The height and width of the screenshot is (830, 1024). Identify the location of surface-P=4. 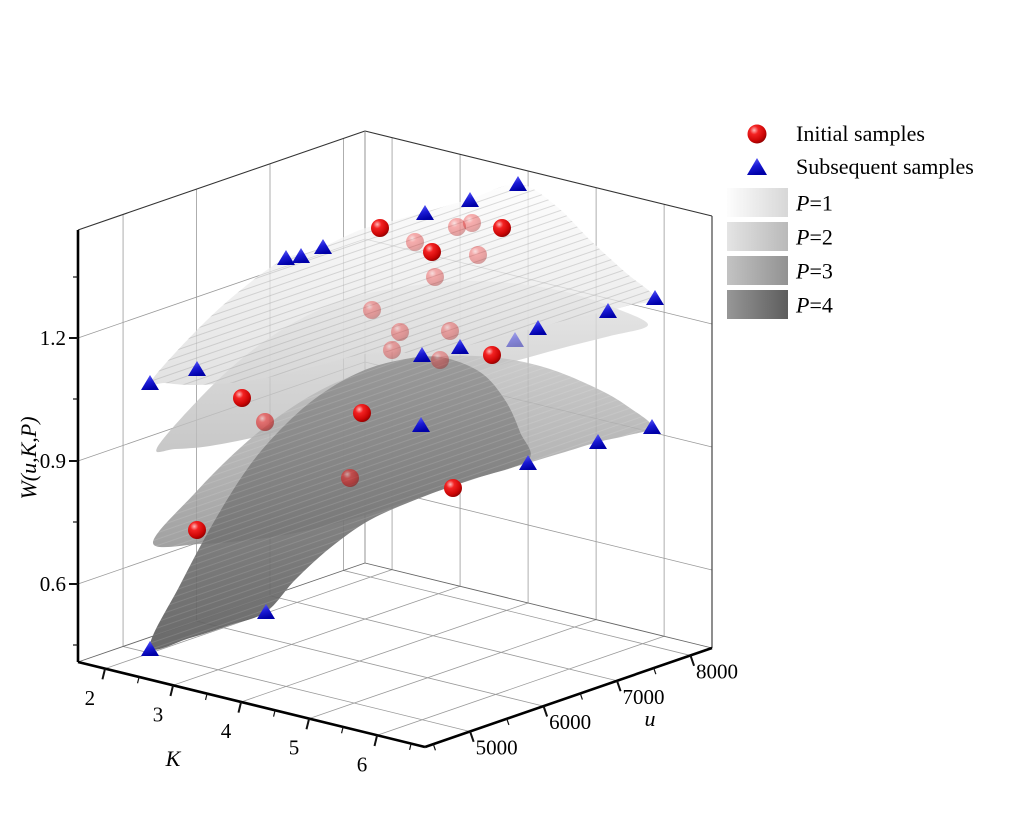
(340, 503).